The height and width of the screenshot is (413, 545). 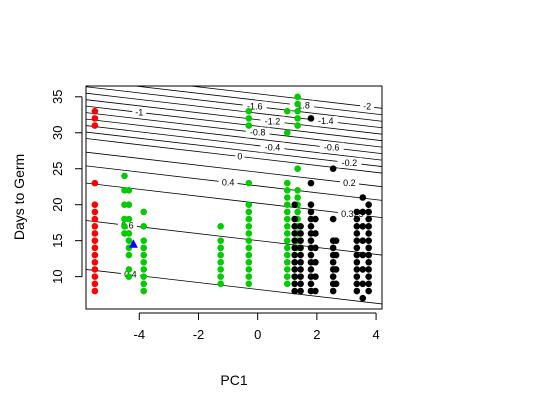 What do you see at coordinates (352, 214) in the screenshot?
I see `contour-label: 0.325` at bounding box center [352, 214].